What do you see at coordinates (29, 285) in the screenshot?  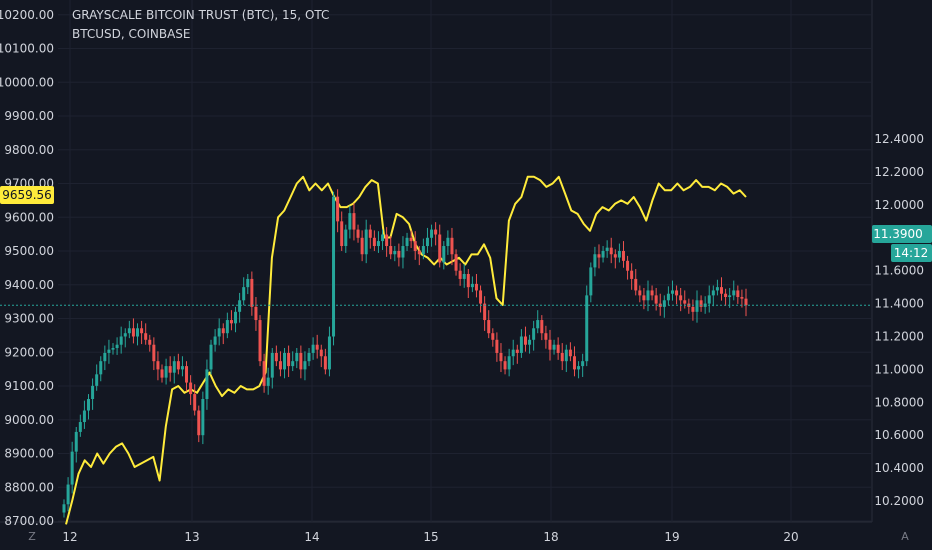 I see `left-tick-label: 9400.00` at bounding box center [29, 285].